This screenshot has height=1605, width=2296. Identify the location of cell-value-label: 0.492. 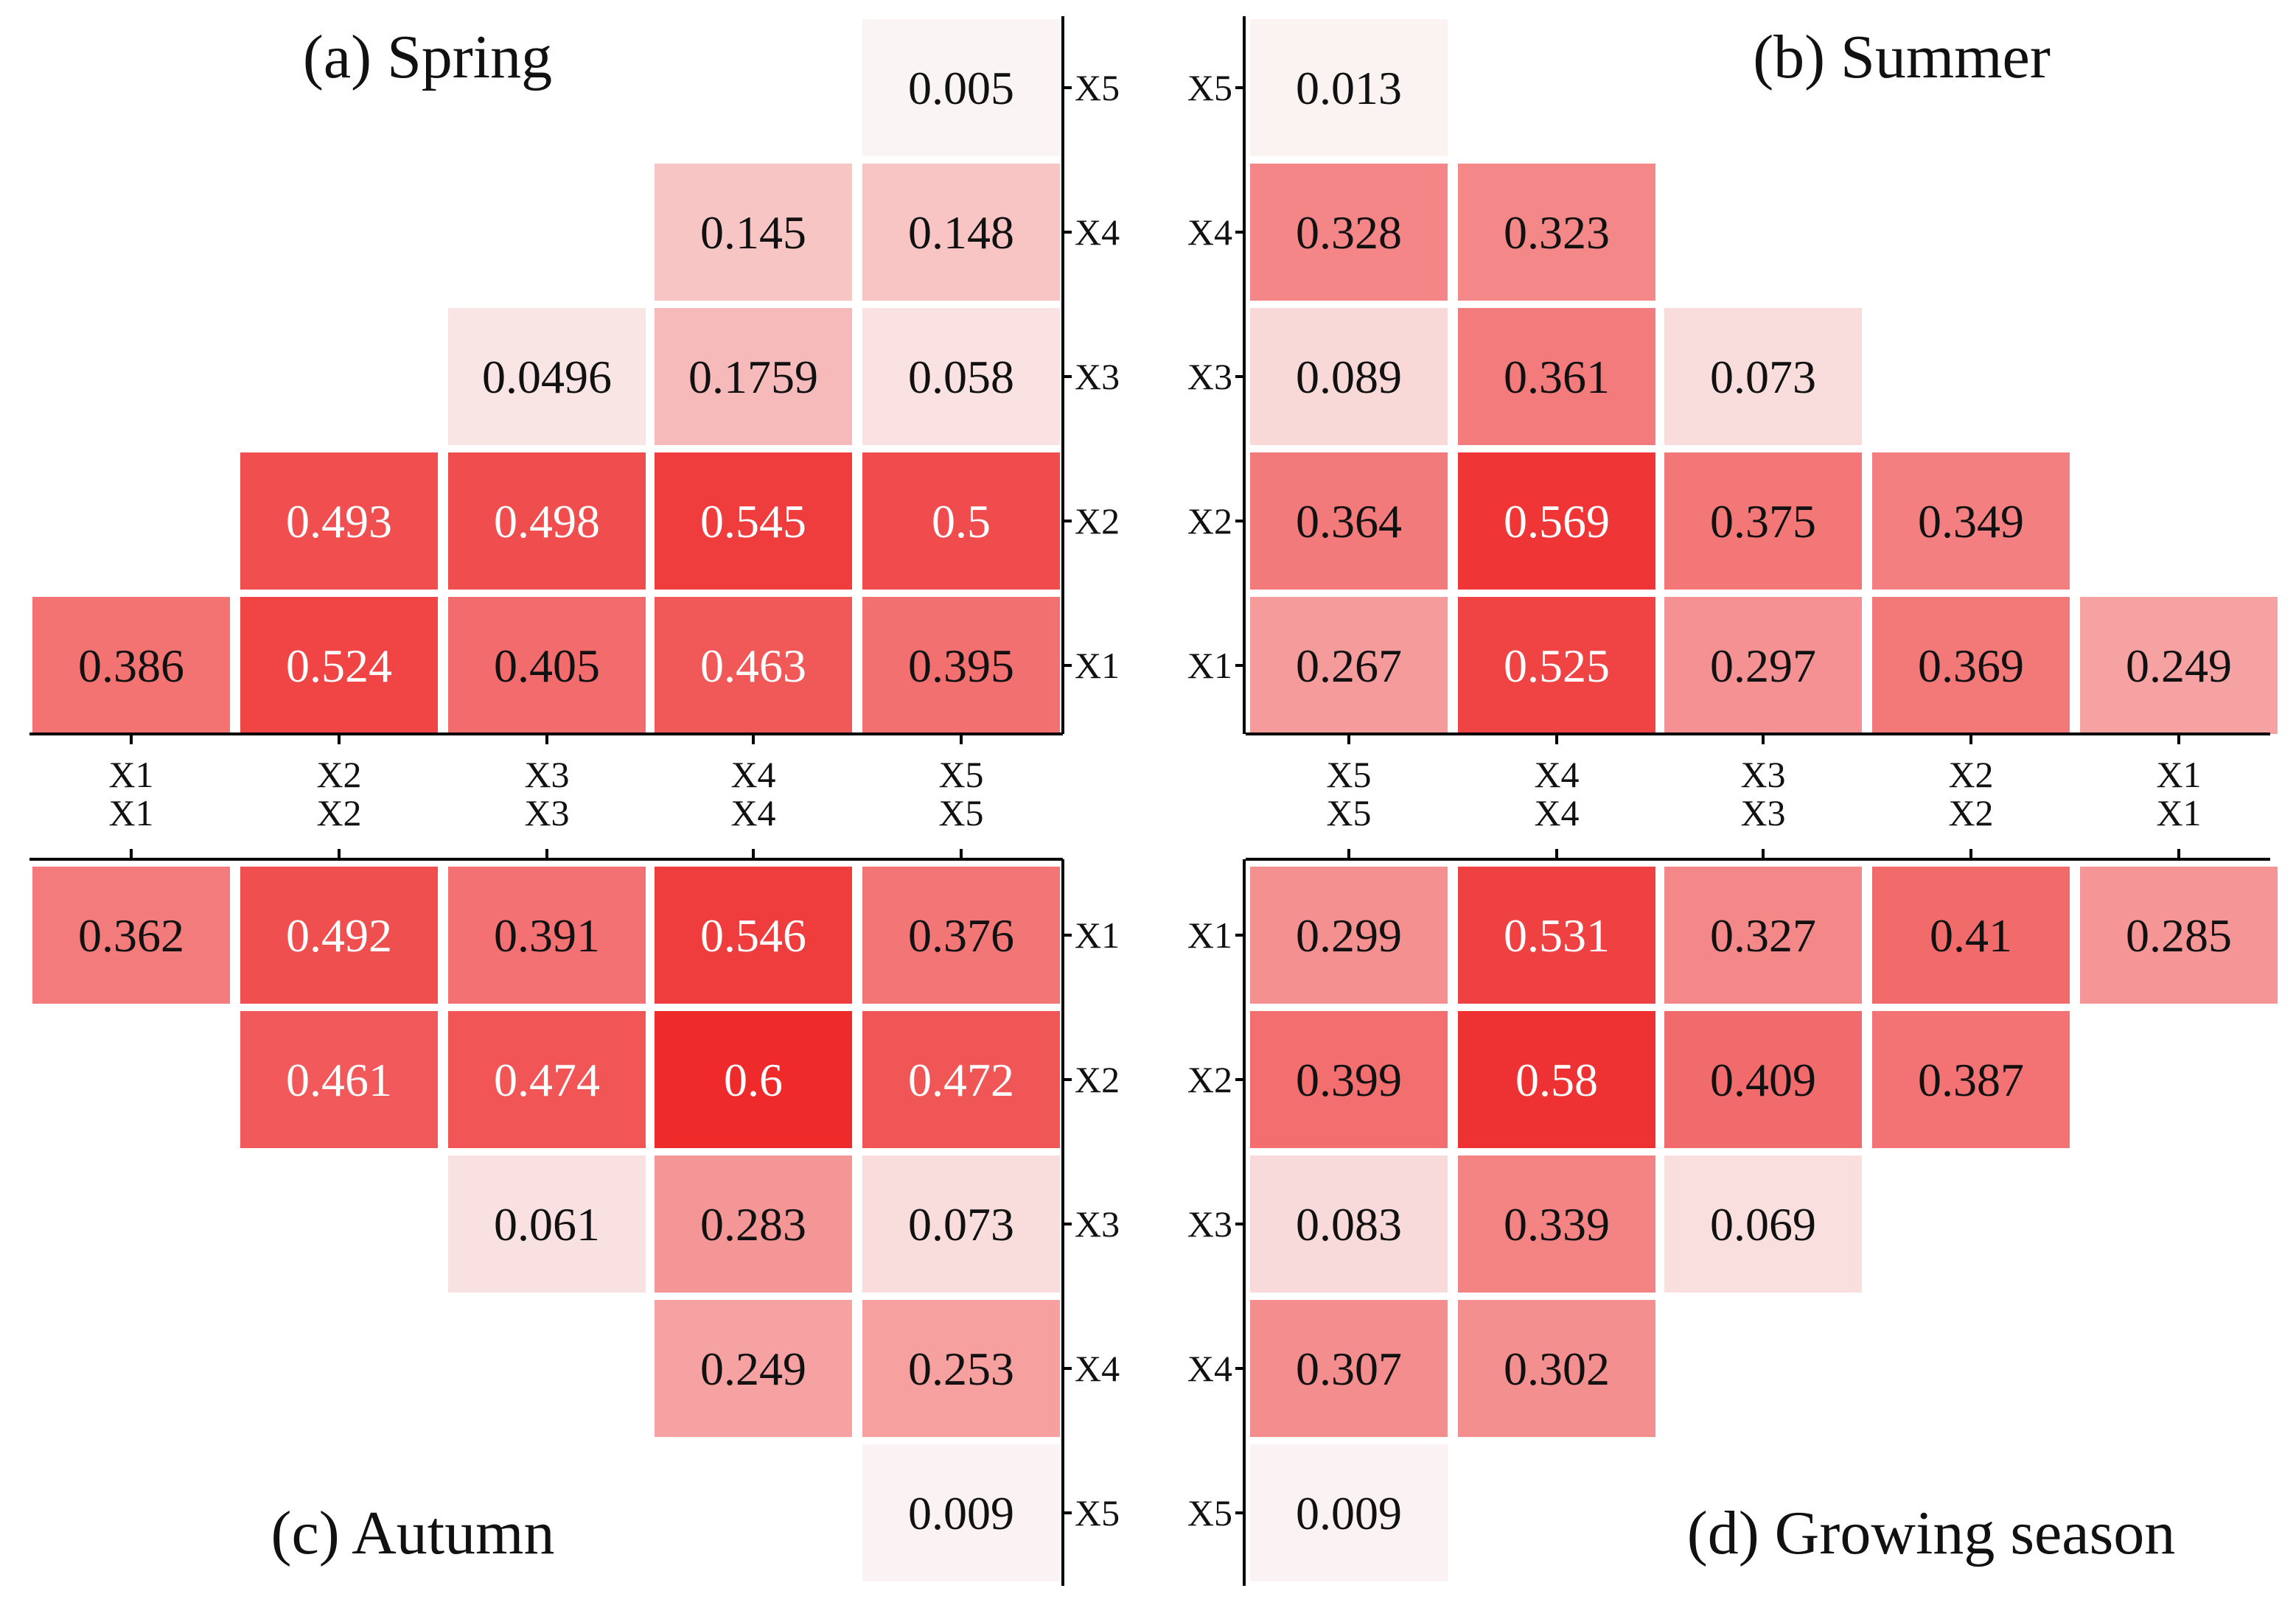
(339, 935).